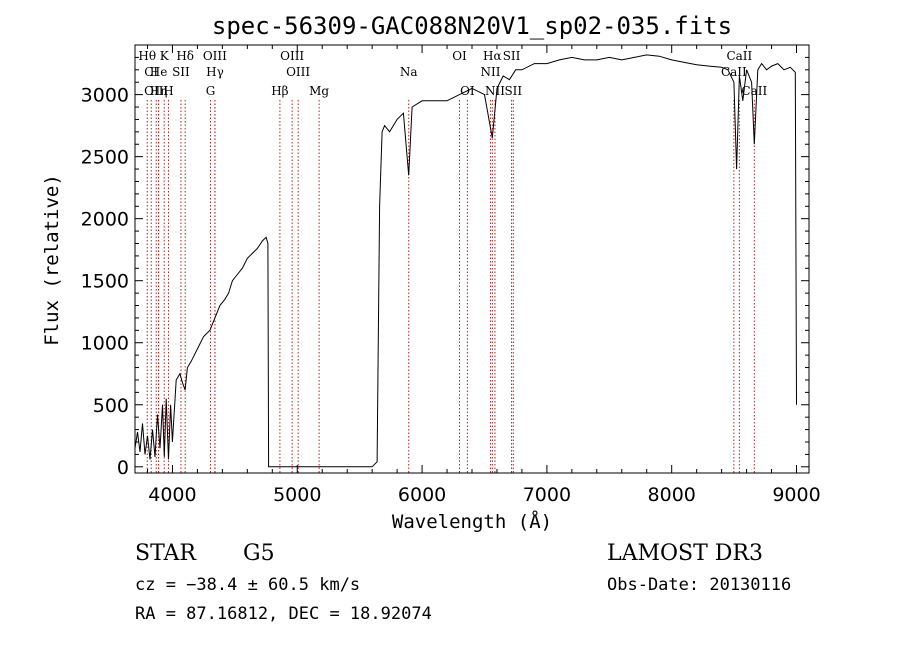 Image resolution: width=900 pixels, height=649 pixels. What do you see at coordinates (172, 495) in the screenshot?
I see `x-tick-label: 4000` at bounding box center [172, 495].